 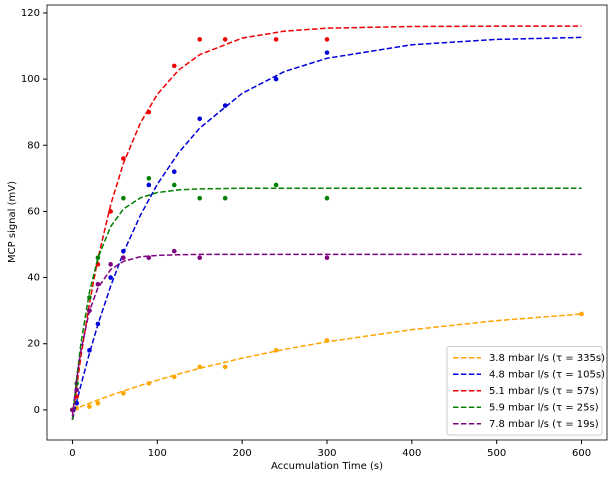 What do you see at coordinates (411, 453) in the screenshot?
I see `x-tick-label: 400` at bounding box center [411, 453].